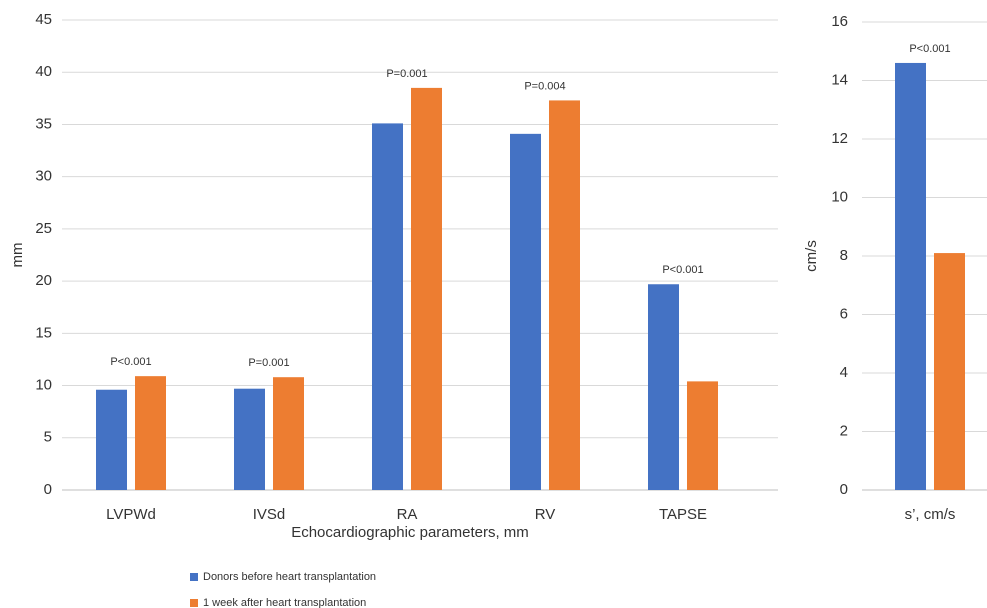  I want to click on y-tick-label: 12, so click(839, 138).